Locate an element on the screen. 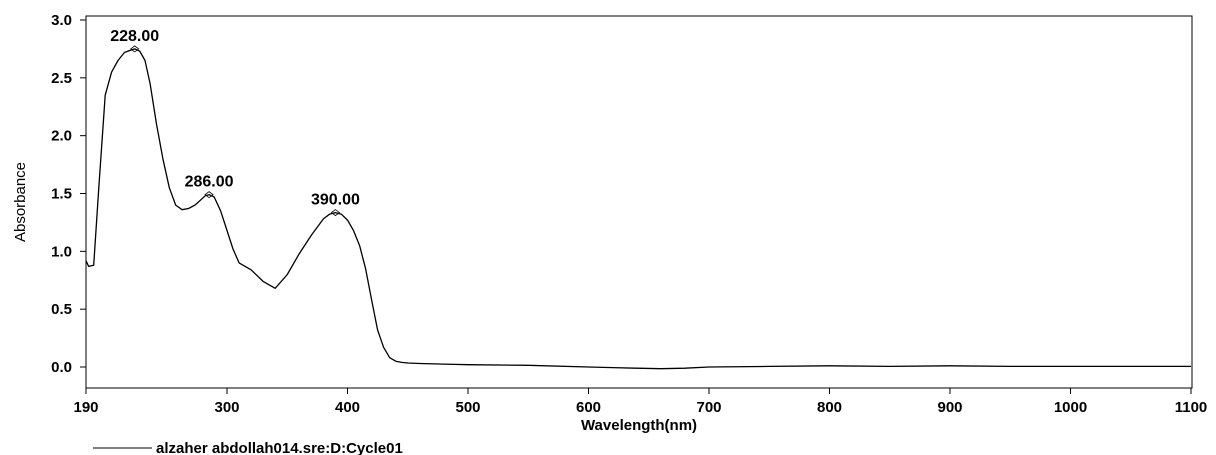 This screenshot has height=455, width=1216. x-tick-label: 600 is located at coordinates (588, 407).